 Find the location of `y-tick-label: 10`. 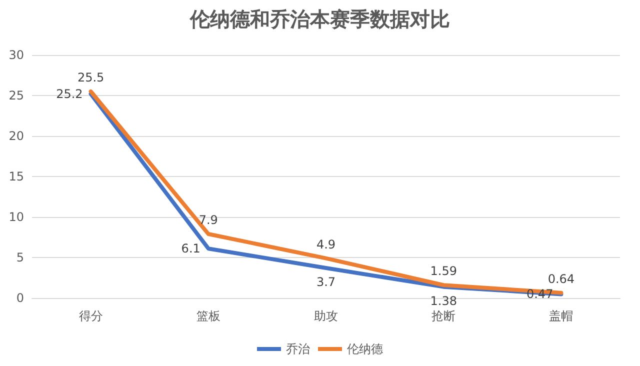

y-tick-label: 10 is located at coordinates (16, 217).